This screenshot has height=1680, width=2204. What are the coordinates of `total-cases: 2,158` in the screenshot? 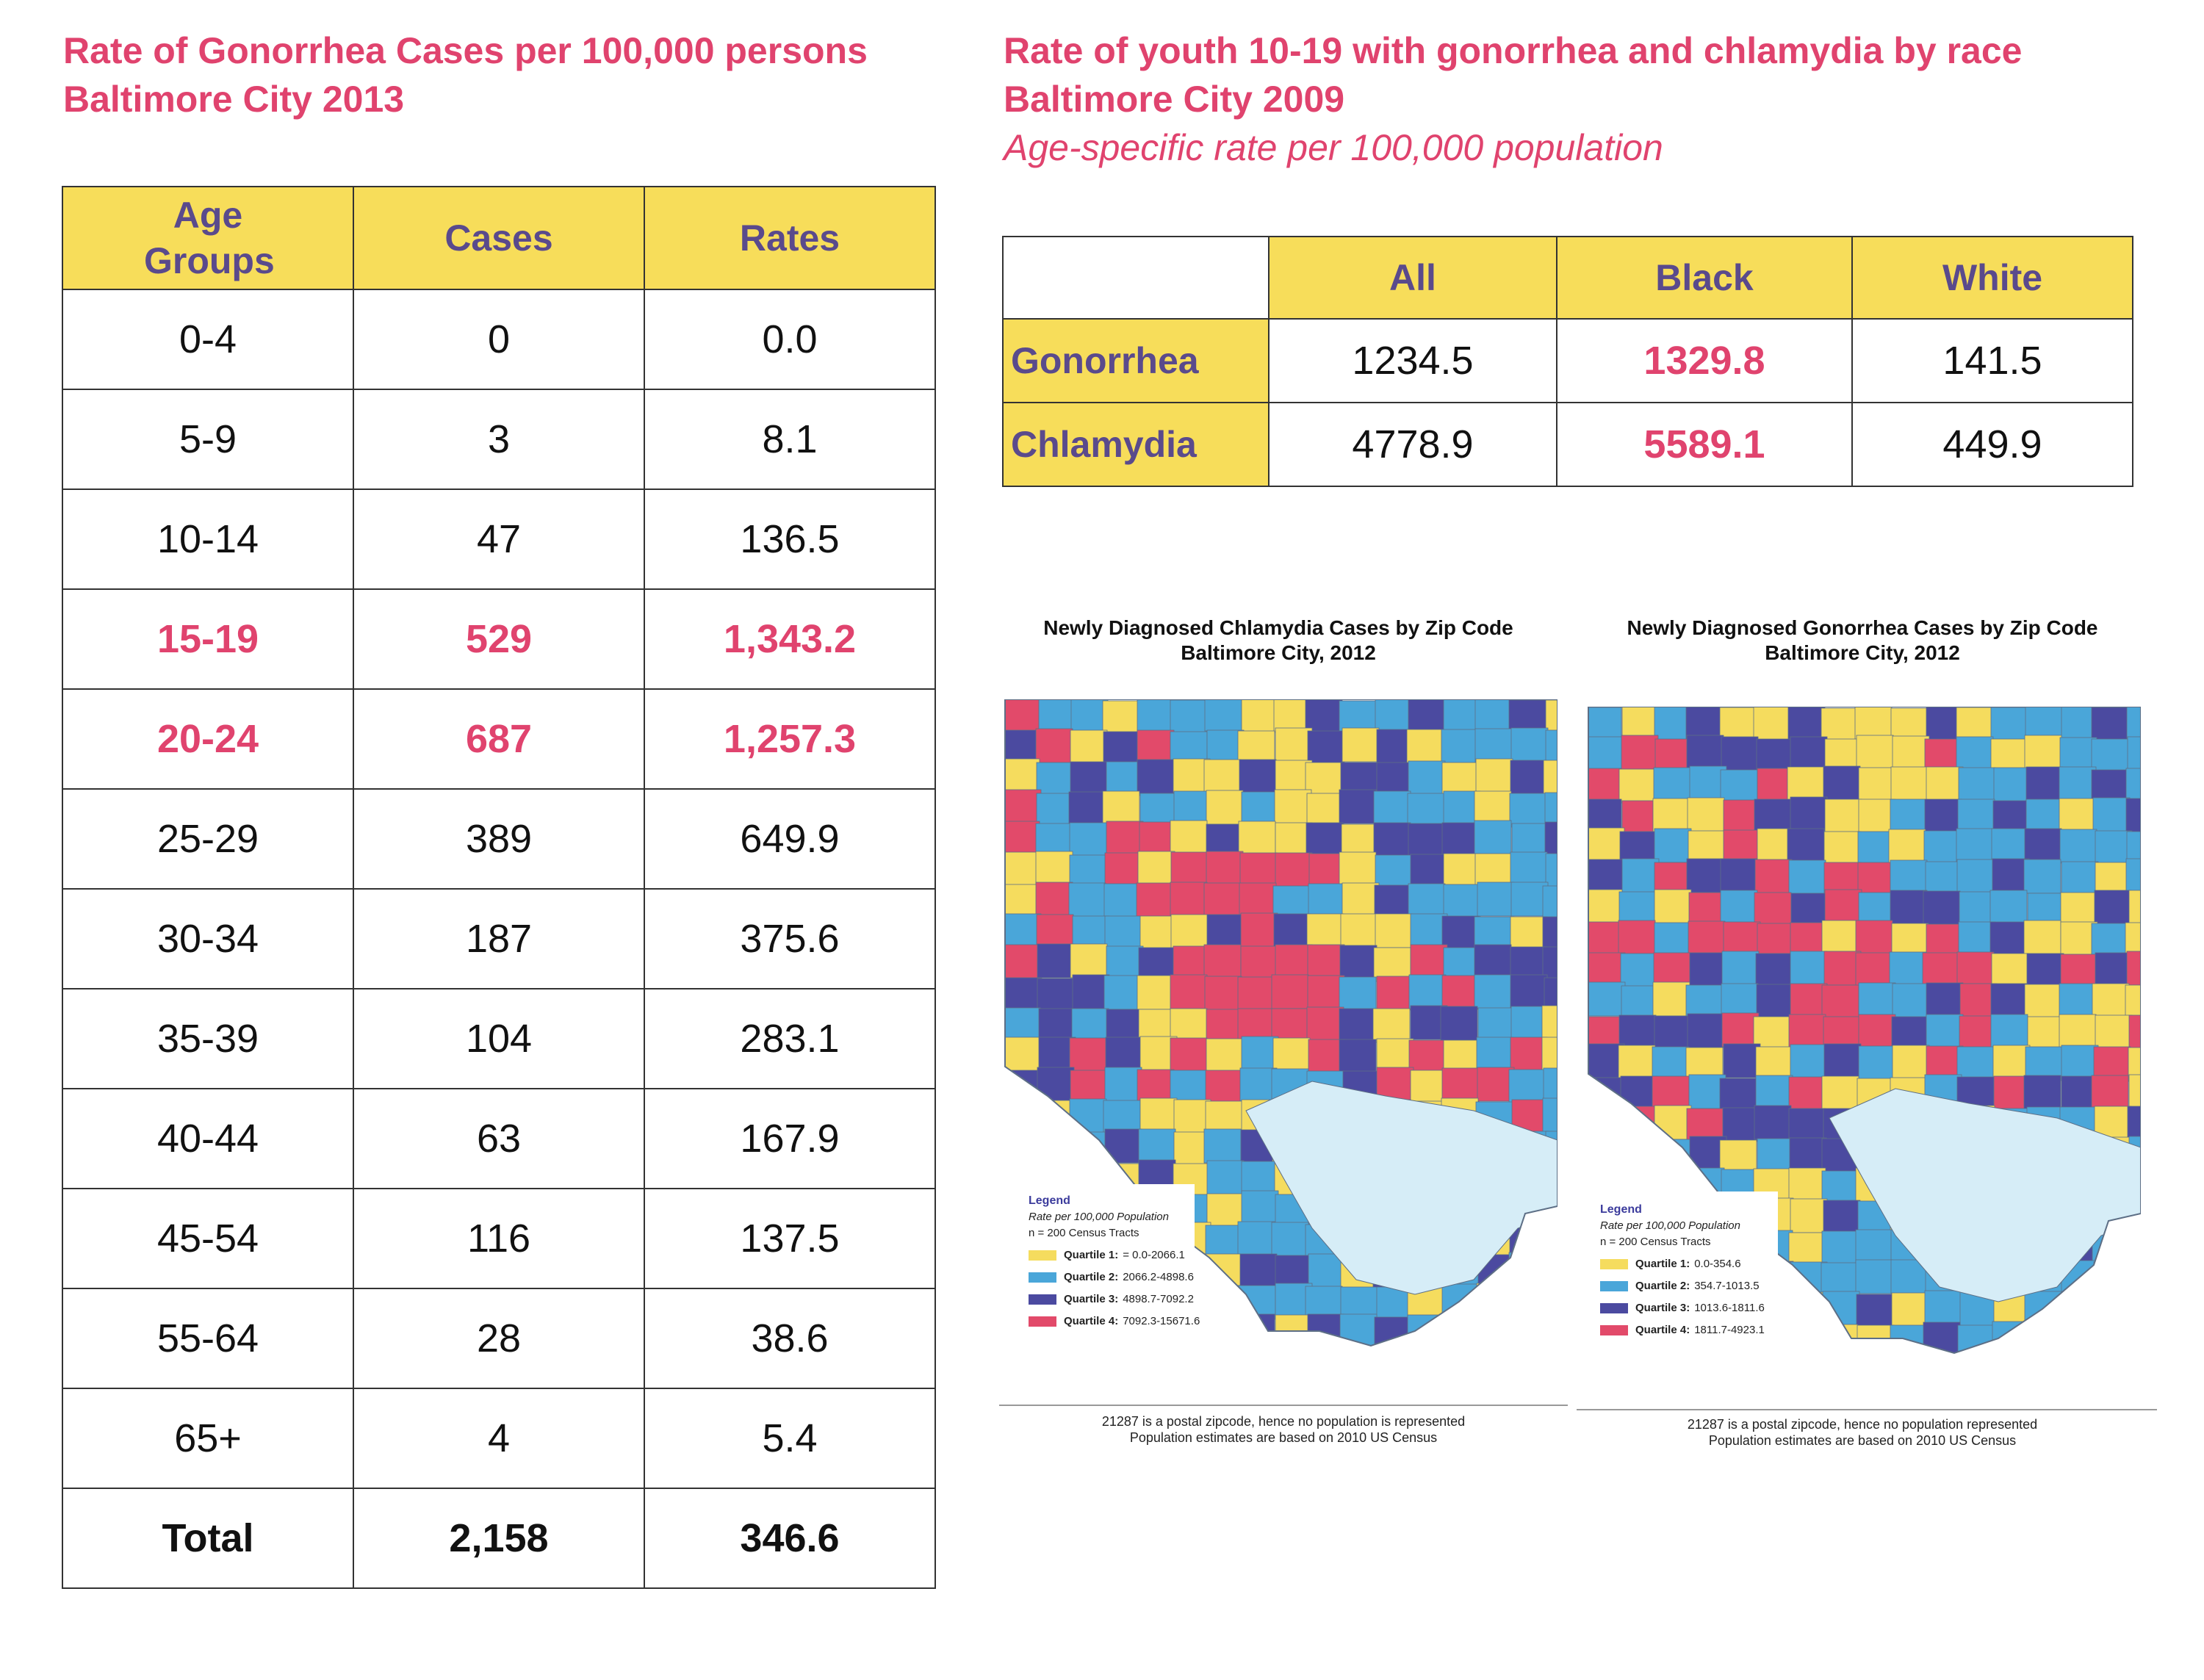 It's located at (499, 1538).